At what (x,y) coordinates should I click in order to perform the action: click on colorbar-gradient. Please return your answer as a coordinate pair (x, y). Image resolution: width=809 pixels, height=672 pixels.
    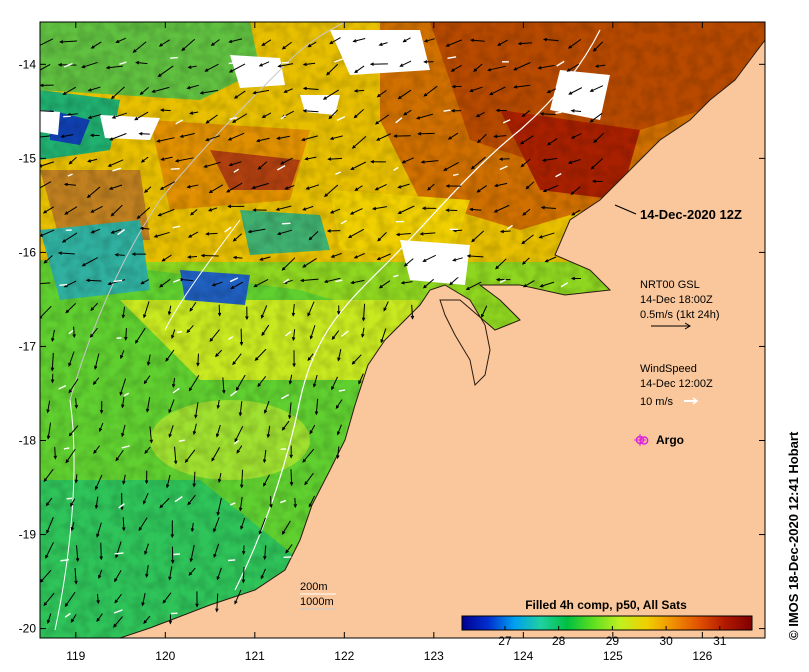
    Looking at the image, I should click on (607, 623).